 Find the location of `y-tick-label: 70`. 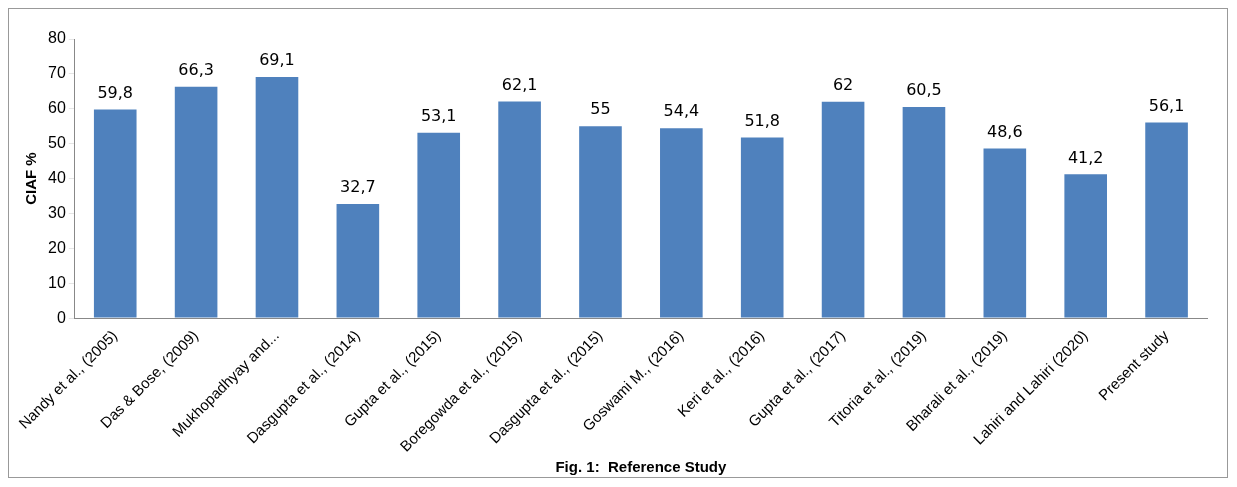

y-tick-label: 70 is located at coordinates (57, 73).